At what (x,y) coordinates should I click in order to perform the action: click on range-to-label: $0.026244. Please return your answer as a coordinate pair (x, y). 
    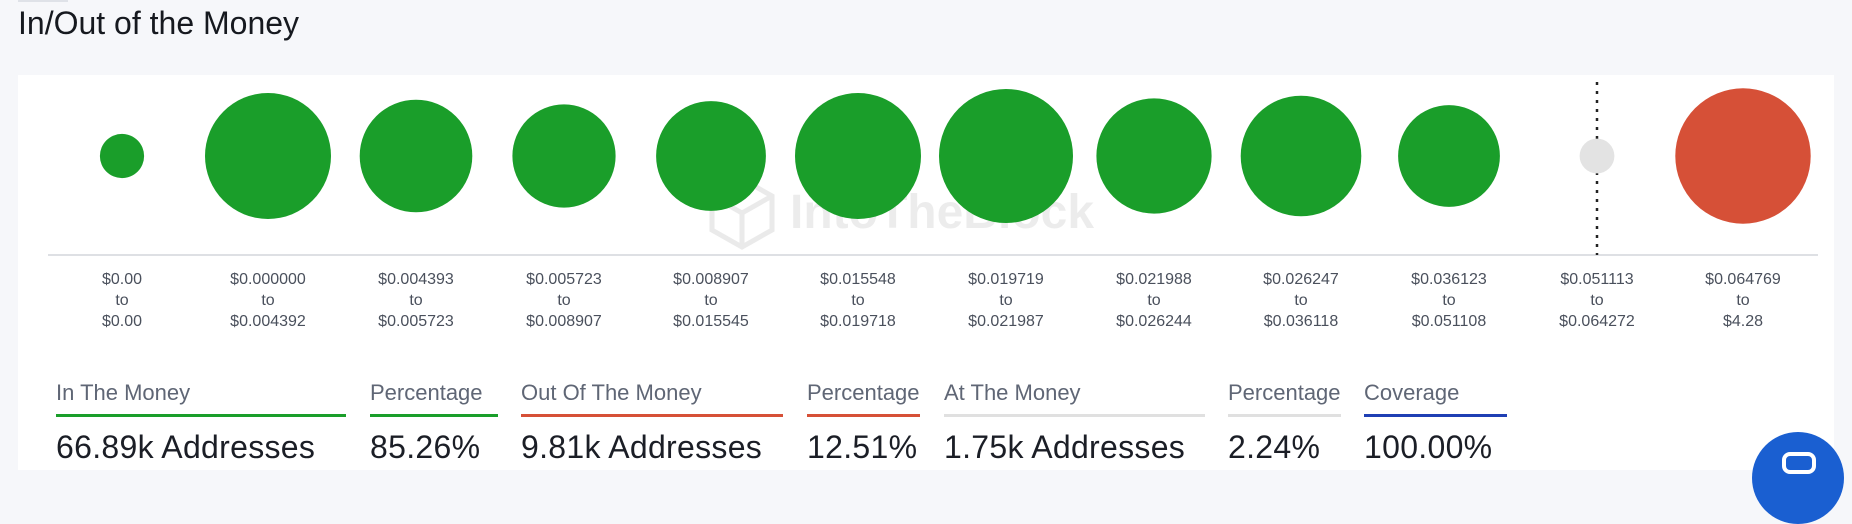
    Looking at the image, I should click on (1154, 321).